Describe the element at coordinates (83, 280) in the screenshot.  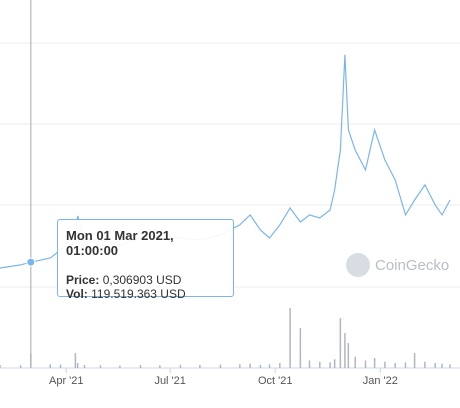
I see `tooltip-price-label: Price:` at that location.